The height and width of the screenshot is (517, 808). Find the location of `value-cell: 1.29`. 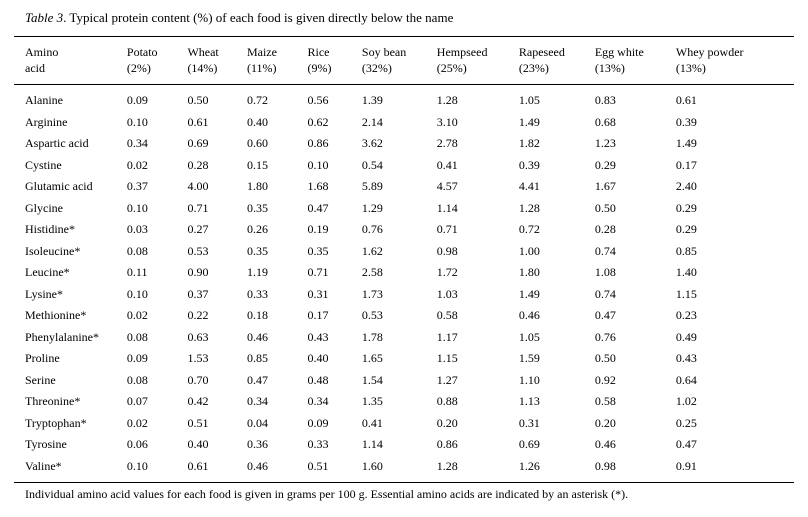

value-cell: 1.29 is located at coordinates (372, 207).